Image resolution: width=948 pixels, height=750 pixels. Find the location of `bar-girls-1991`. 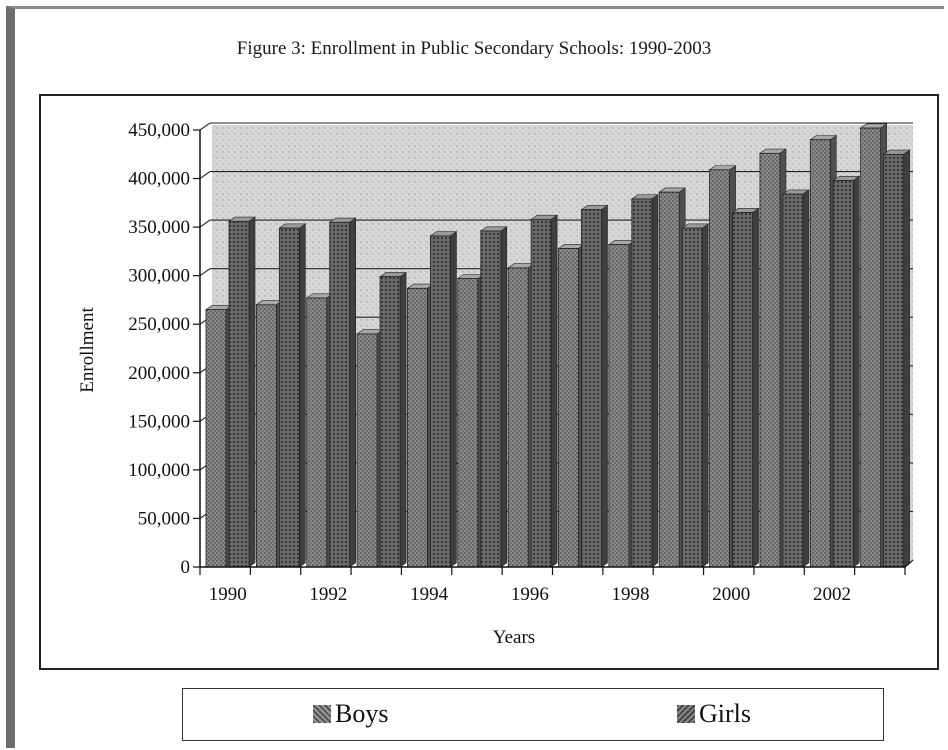

bar-girls-1991 is located at coordinates (292, 395).